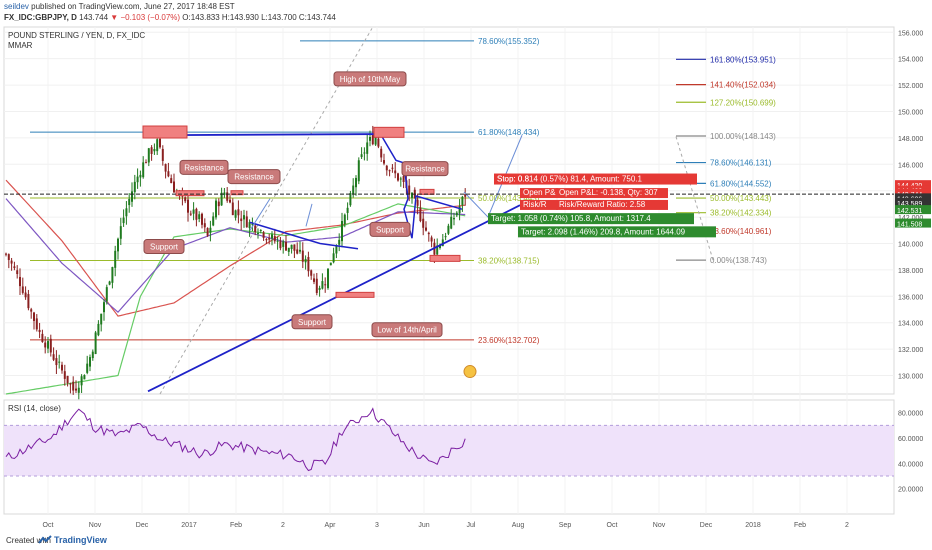 This screenshot has height=550, width=932. What do you see at coordinates (539, 193) in the screenshot?
I see `open-pnl-short` at bounding box center [539, 193].